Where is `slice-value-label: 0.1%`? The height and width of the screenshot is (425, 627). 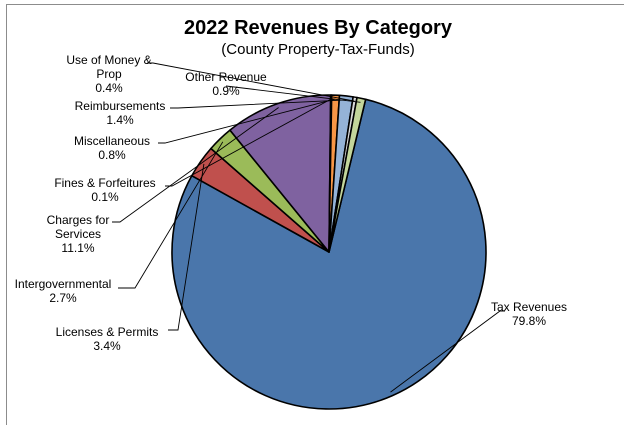
slice-value-label: 0.1% is located at coordinates (105, 197).